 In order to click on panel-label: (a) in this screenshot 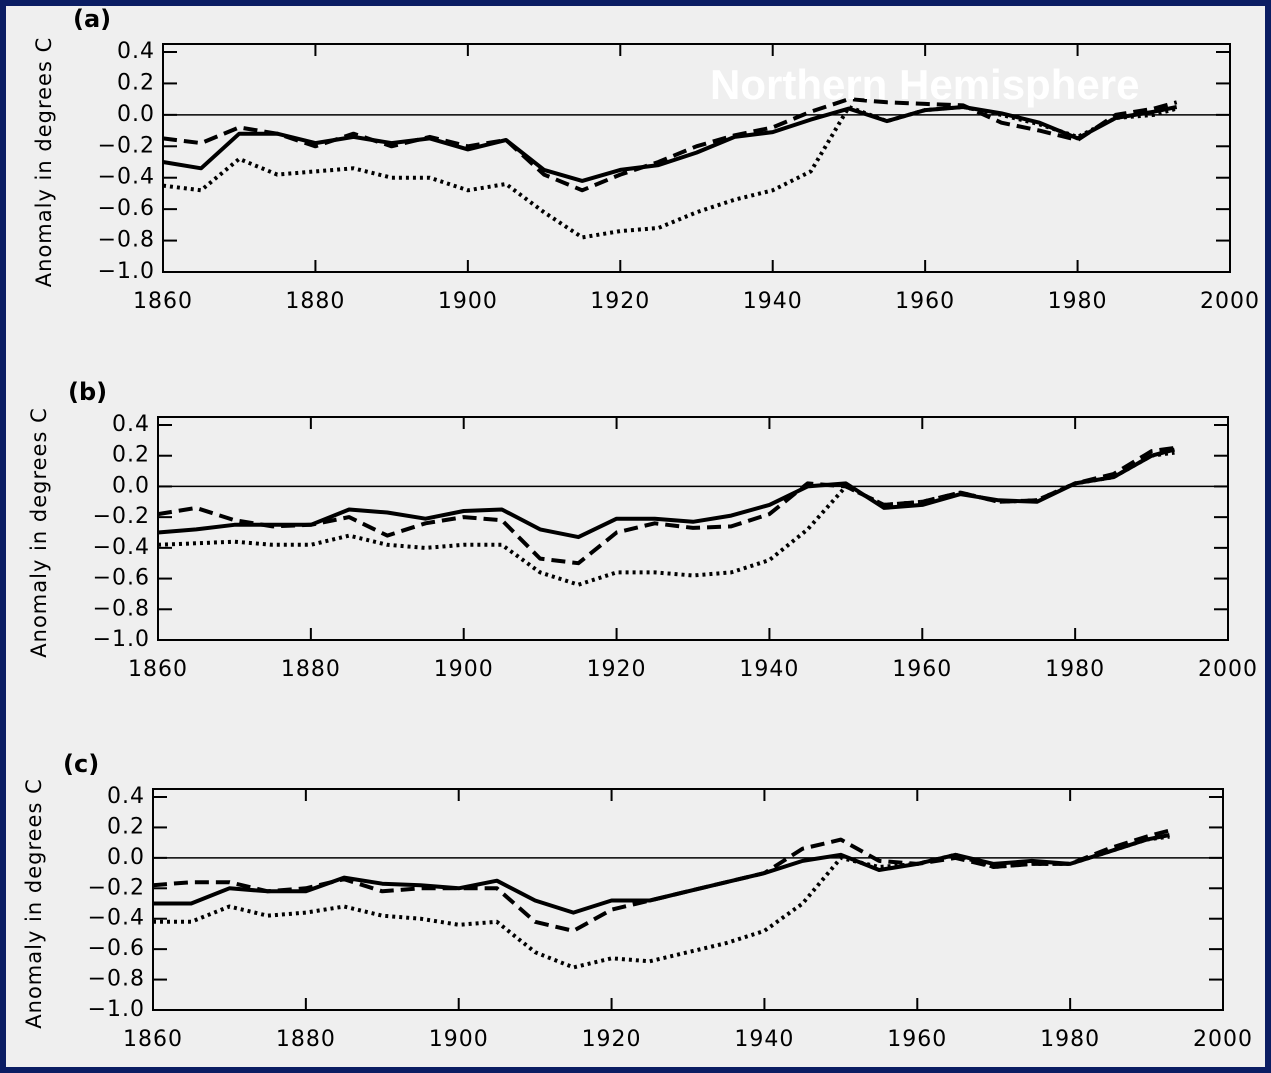, I will do `click(92, 19)`.